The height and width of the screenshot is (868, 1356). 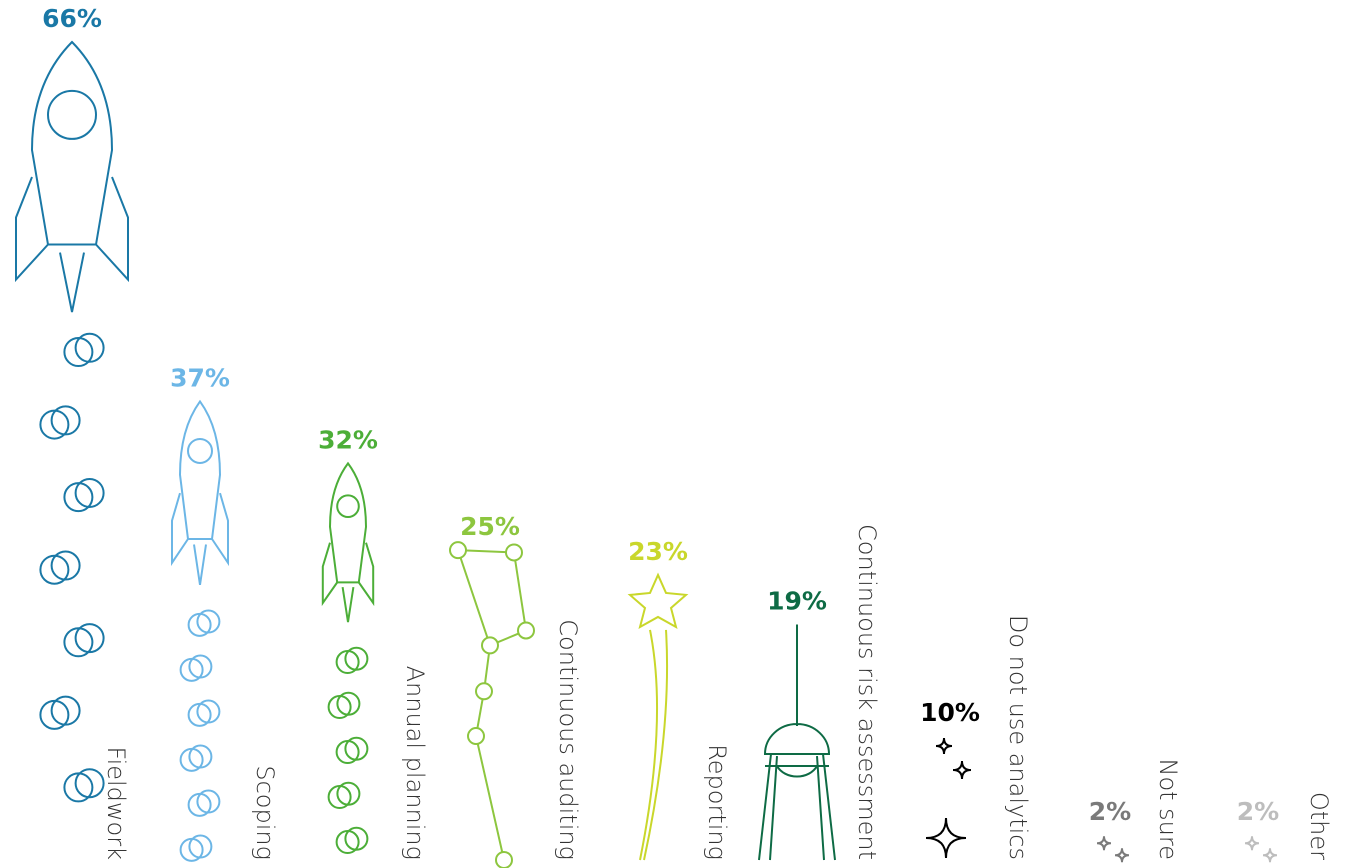 What do you see at coordinates (568, 739) in the screenshot?
I see `category-label: Continuous auditing` at bounding box center [568, 739].